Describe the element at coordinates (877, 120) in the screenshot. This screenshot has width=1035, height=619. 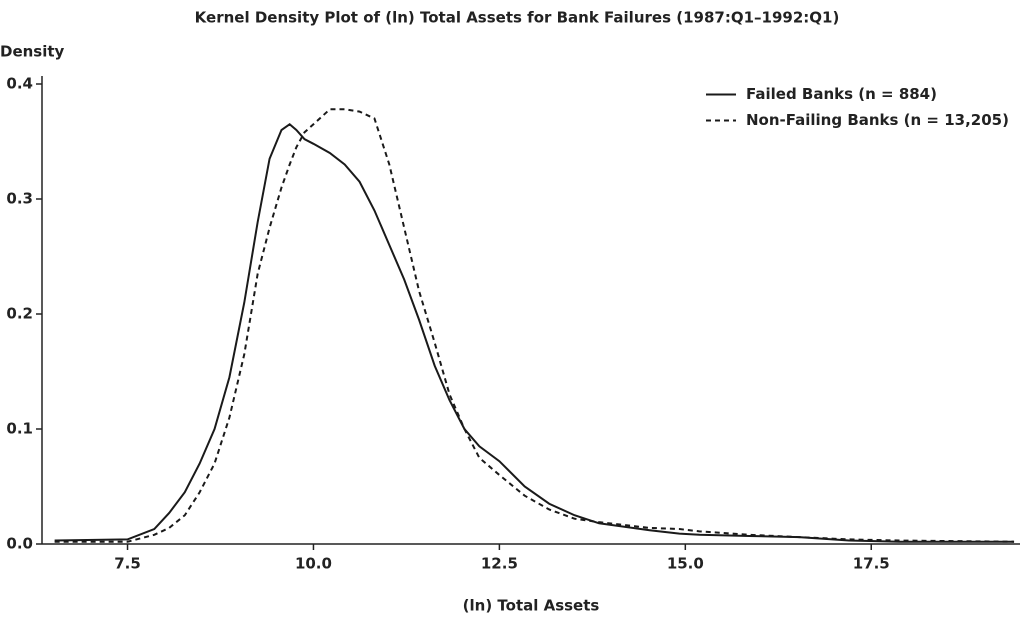
I see `legend-label: Non-Failing Banks (n = 13,205)` at that location.